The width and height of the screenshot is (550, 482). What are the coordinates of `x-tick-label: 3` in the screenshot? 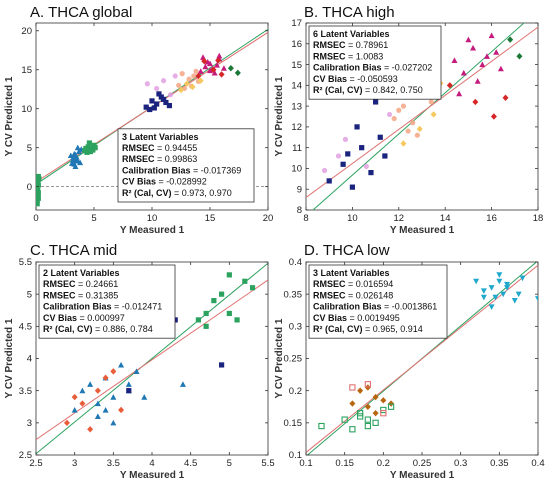 It's located at (74, 463).